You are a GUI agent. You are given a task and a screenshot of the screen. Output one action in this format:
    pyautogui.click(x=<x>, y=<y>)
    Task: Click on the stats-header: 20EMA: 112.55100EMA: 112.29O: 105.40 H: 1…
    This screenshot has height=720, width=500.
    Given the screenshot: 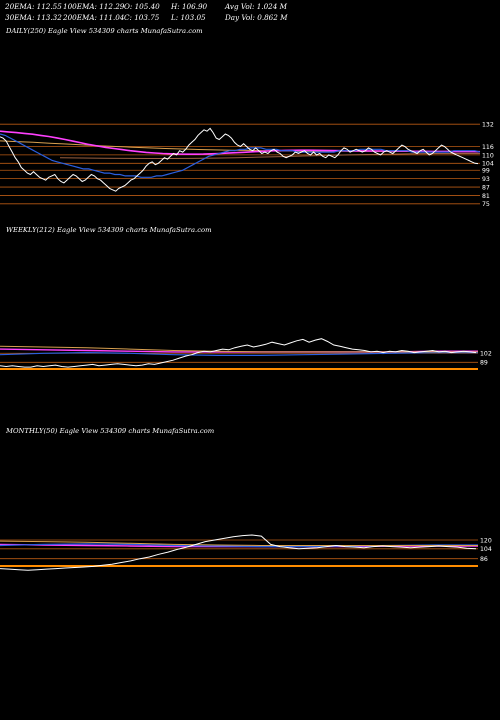 What is the action you would take?
    pyautogui.click(x=146, y=12)
    